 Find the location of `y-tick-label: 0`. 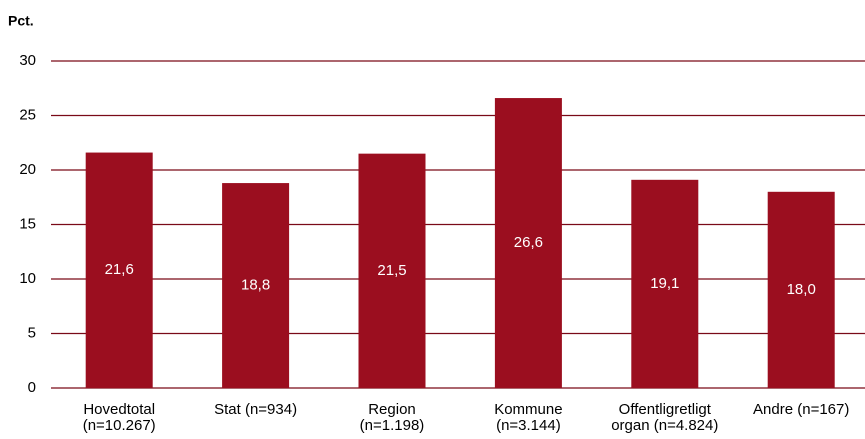

y-tick-label: 0 is located at coordinates (32, 387).